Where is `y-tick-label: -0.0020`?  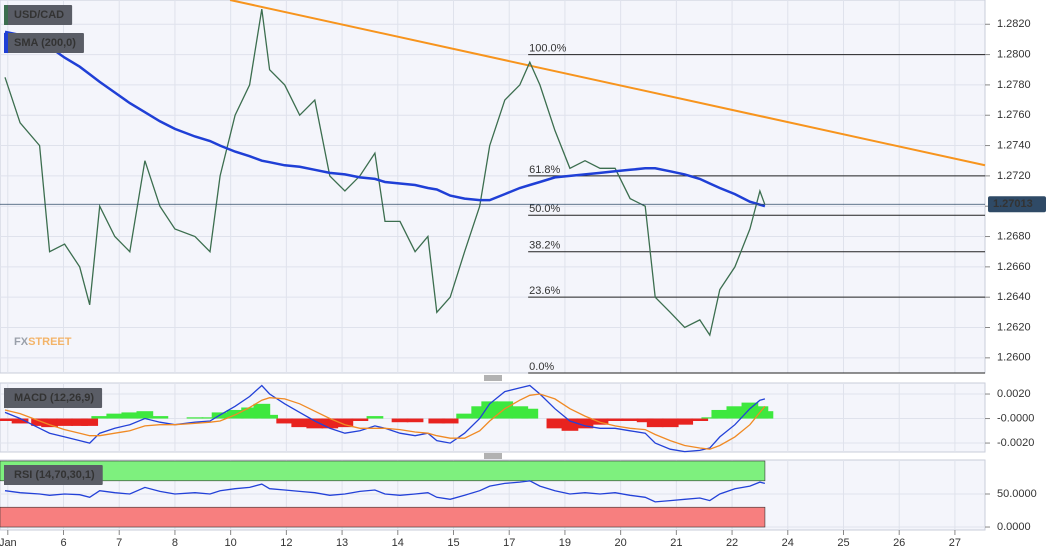
y-tick-label: -0.0020 is located at coordinates (1015, 443).